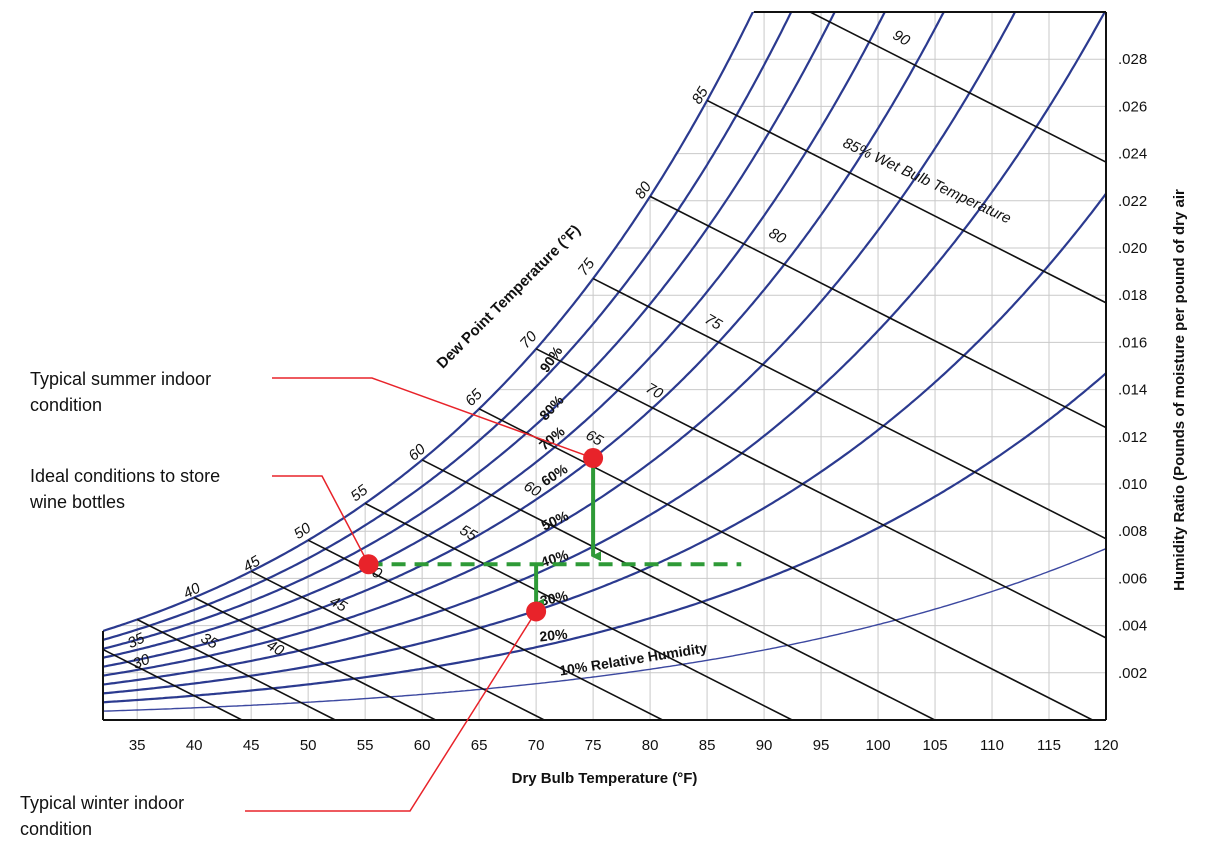  I want to click on wet-bulb-label: 60, so click(533, 489).